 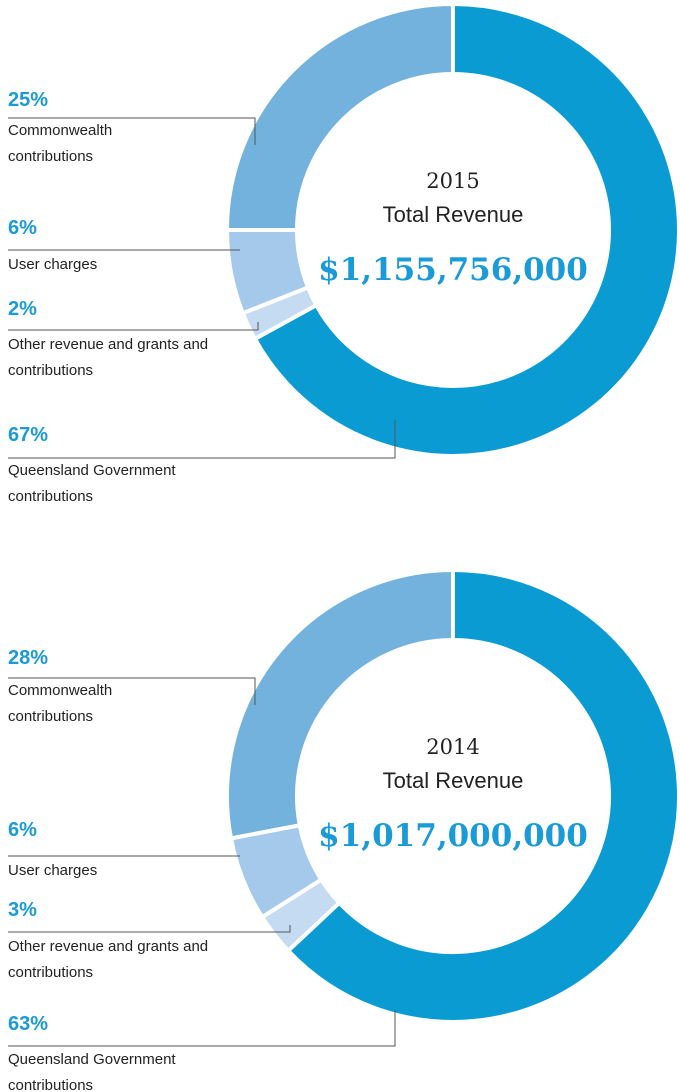 What do you see at coordinates (28, 1024) in the screenshot?
I see `percent-label: 63%` at bounding box center [28, 1024].